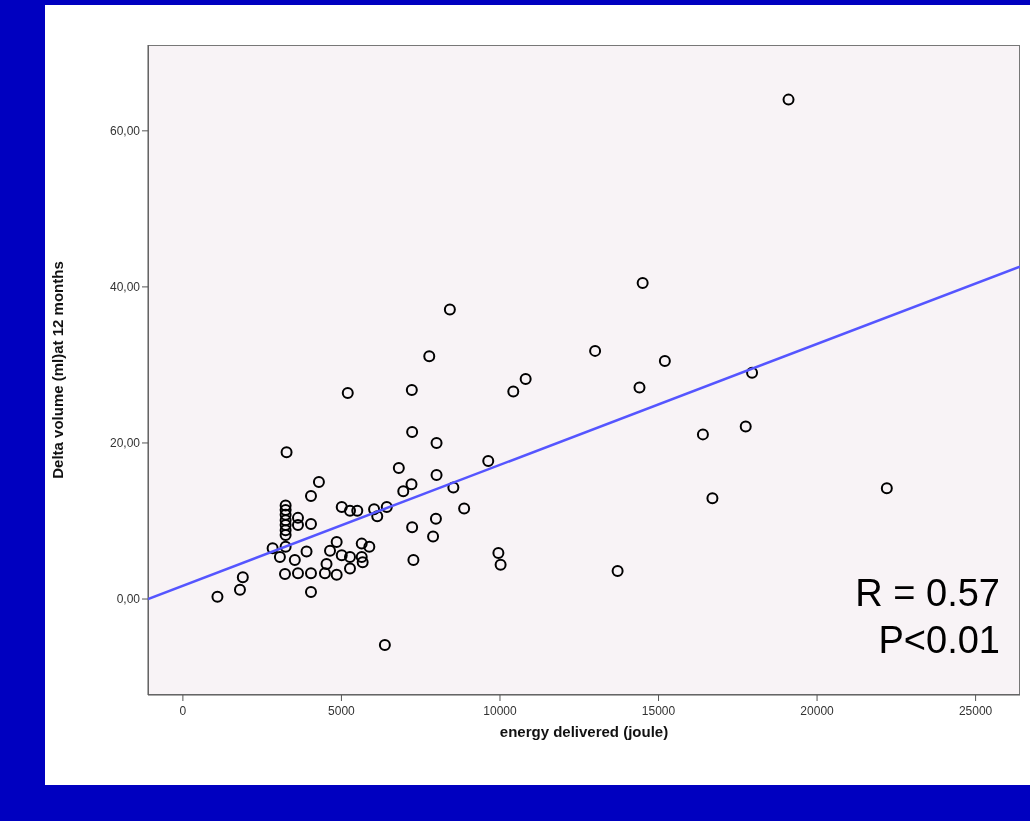 Image resolution: width=1030 pixels, height=821 pixels. What do you see at coordinates (342, 711) in the screenshot?
I see `x-tick-label: 5000` at bounding box center [342, 711].